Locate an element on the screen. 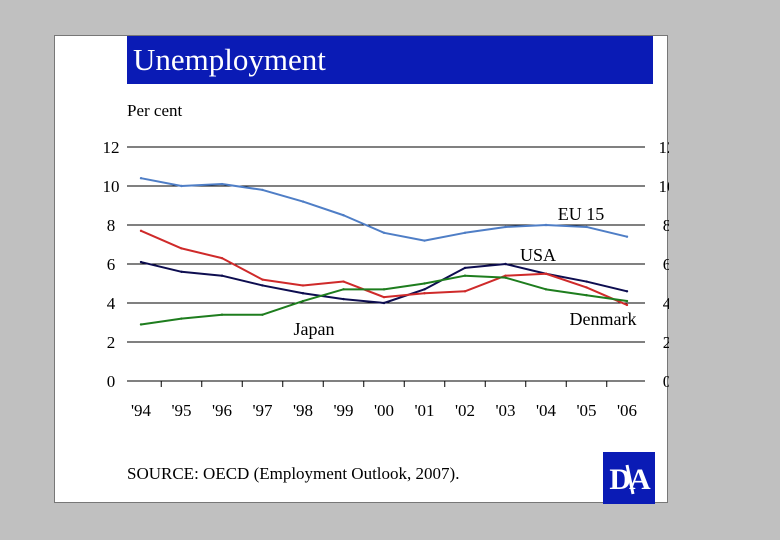 The width and height of the screenshot is (780, 540). y-tick-label-left: 4 is located at coordinates (111, 303).